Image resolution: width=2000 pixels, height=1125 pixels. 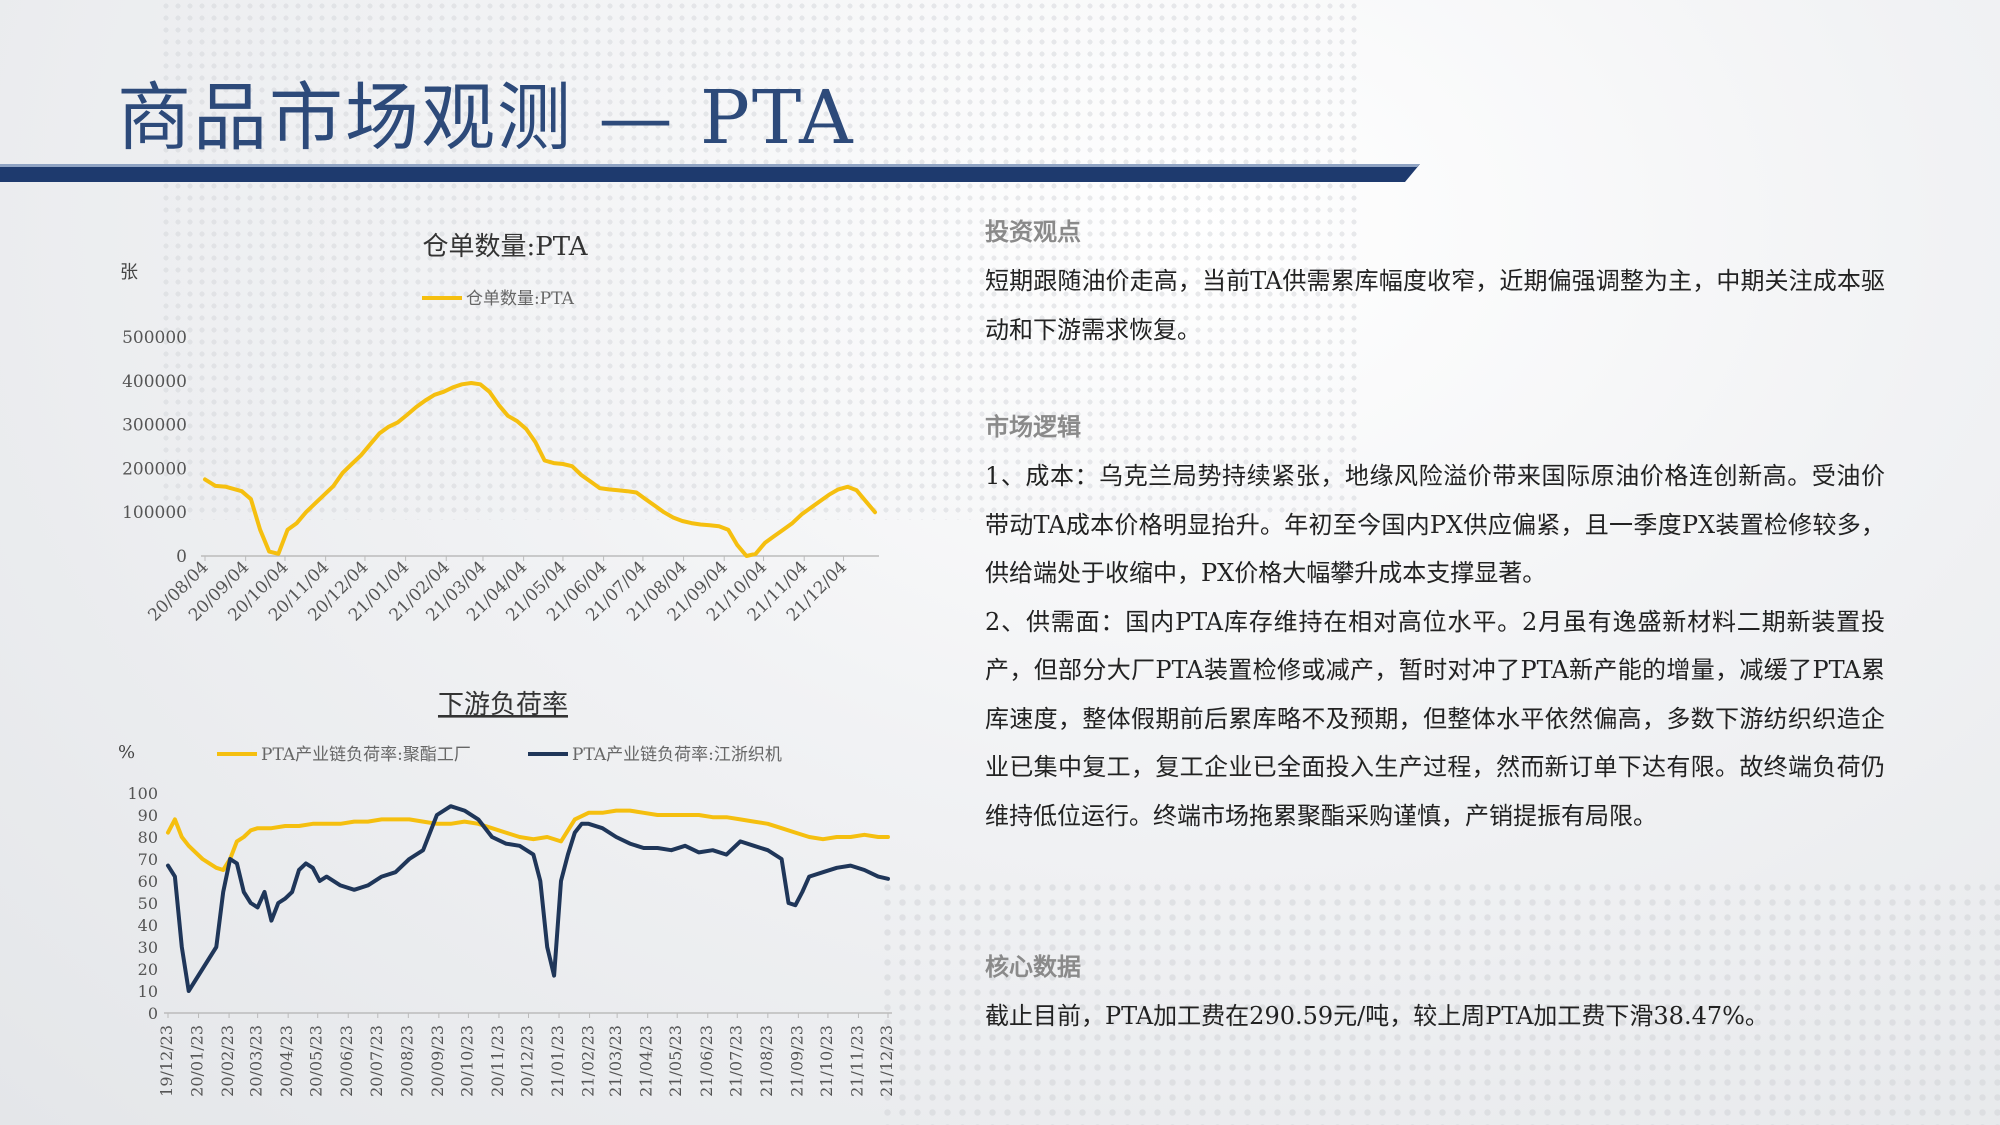 What do you see at coordinates (142, 793) in the screenshot?
I see `y-tick-label: 100` at bounding box center [142, 793].